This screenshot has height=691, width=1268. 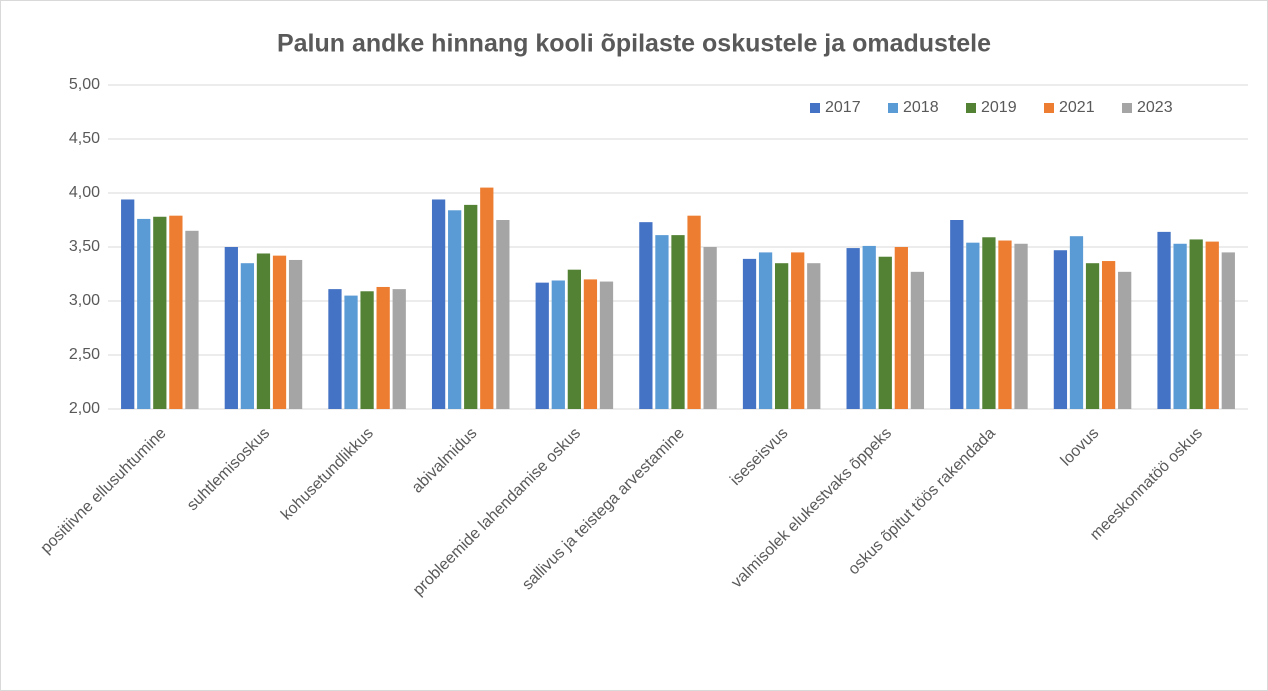 I want to click on legend-label: 2017, so click(x=843, y=107).